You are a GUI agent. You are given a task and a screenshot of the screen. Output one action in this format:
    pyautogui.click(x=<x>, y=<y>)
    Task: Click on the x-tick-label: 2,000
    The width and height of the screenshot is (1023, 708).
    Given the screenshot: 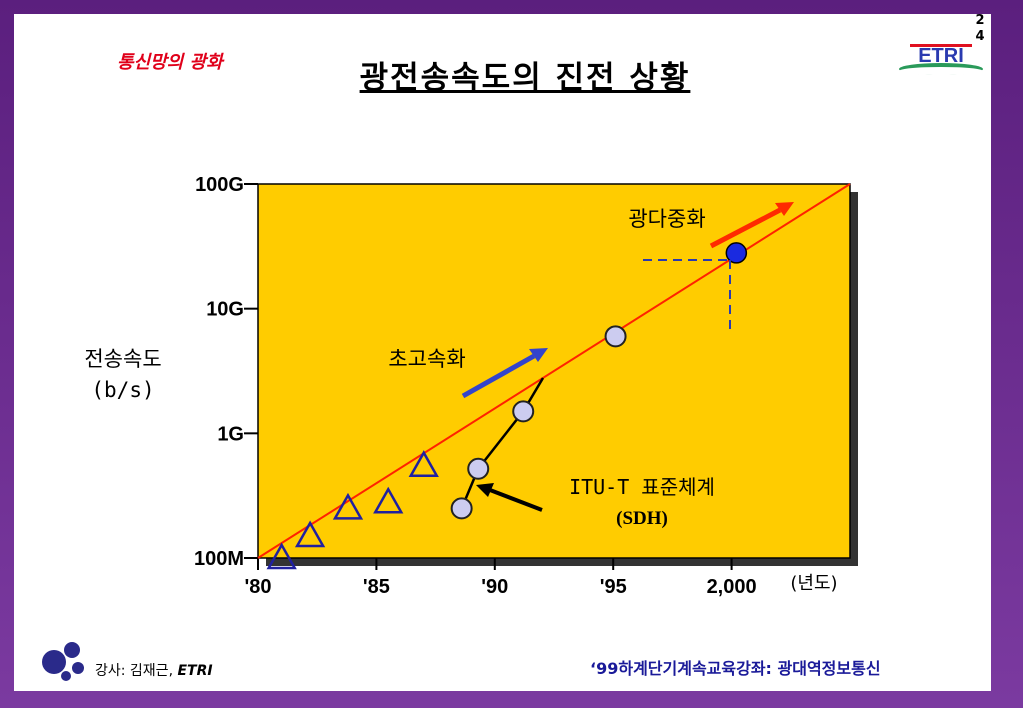 What is the action you would take?
    pyautogui.click(x=732, y=587)
    